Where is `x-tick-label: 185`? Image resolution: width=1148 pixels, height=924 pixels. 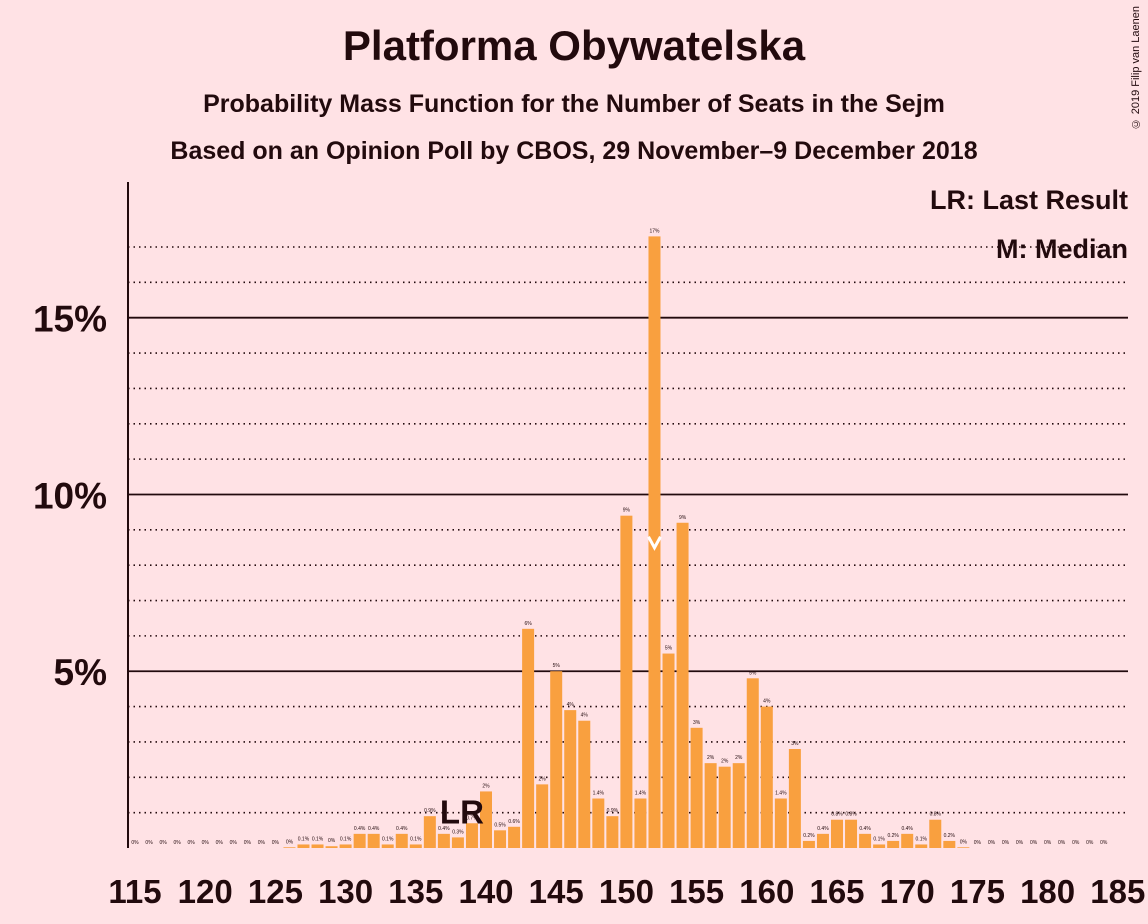
x-tick-label: 185 is located at coordinates (1117, 891).